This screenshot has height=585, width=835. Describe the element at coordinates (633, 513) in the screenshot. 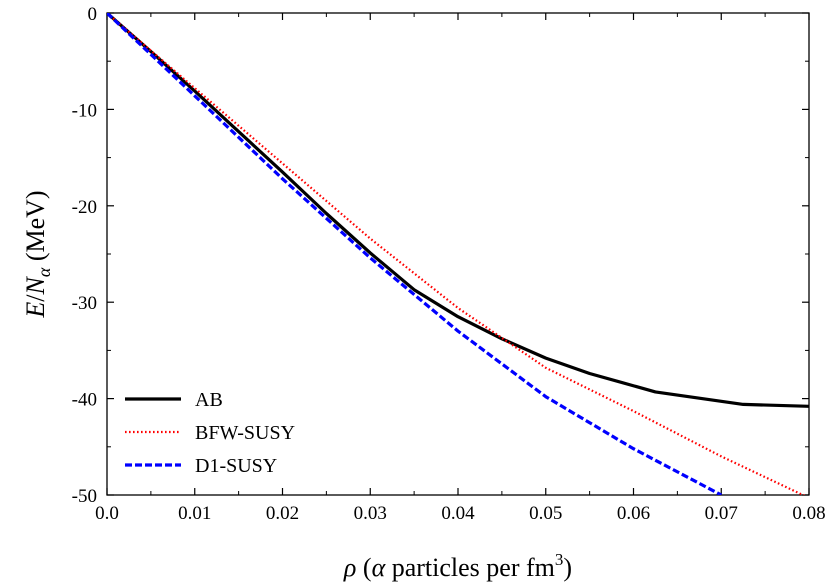

I see `x-tick-label: 0.06` at that location.